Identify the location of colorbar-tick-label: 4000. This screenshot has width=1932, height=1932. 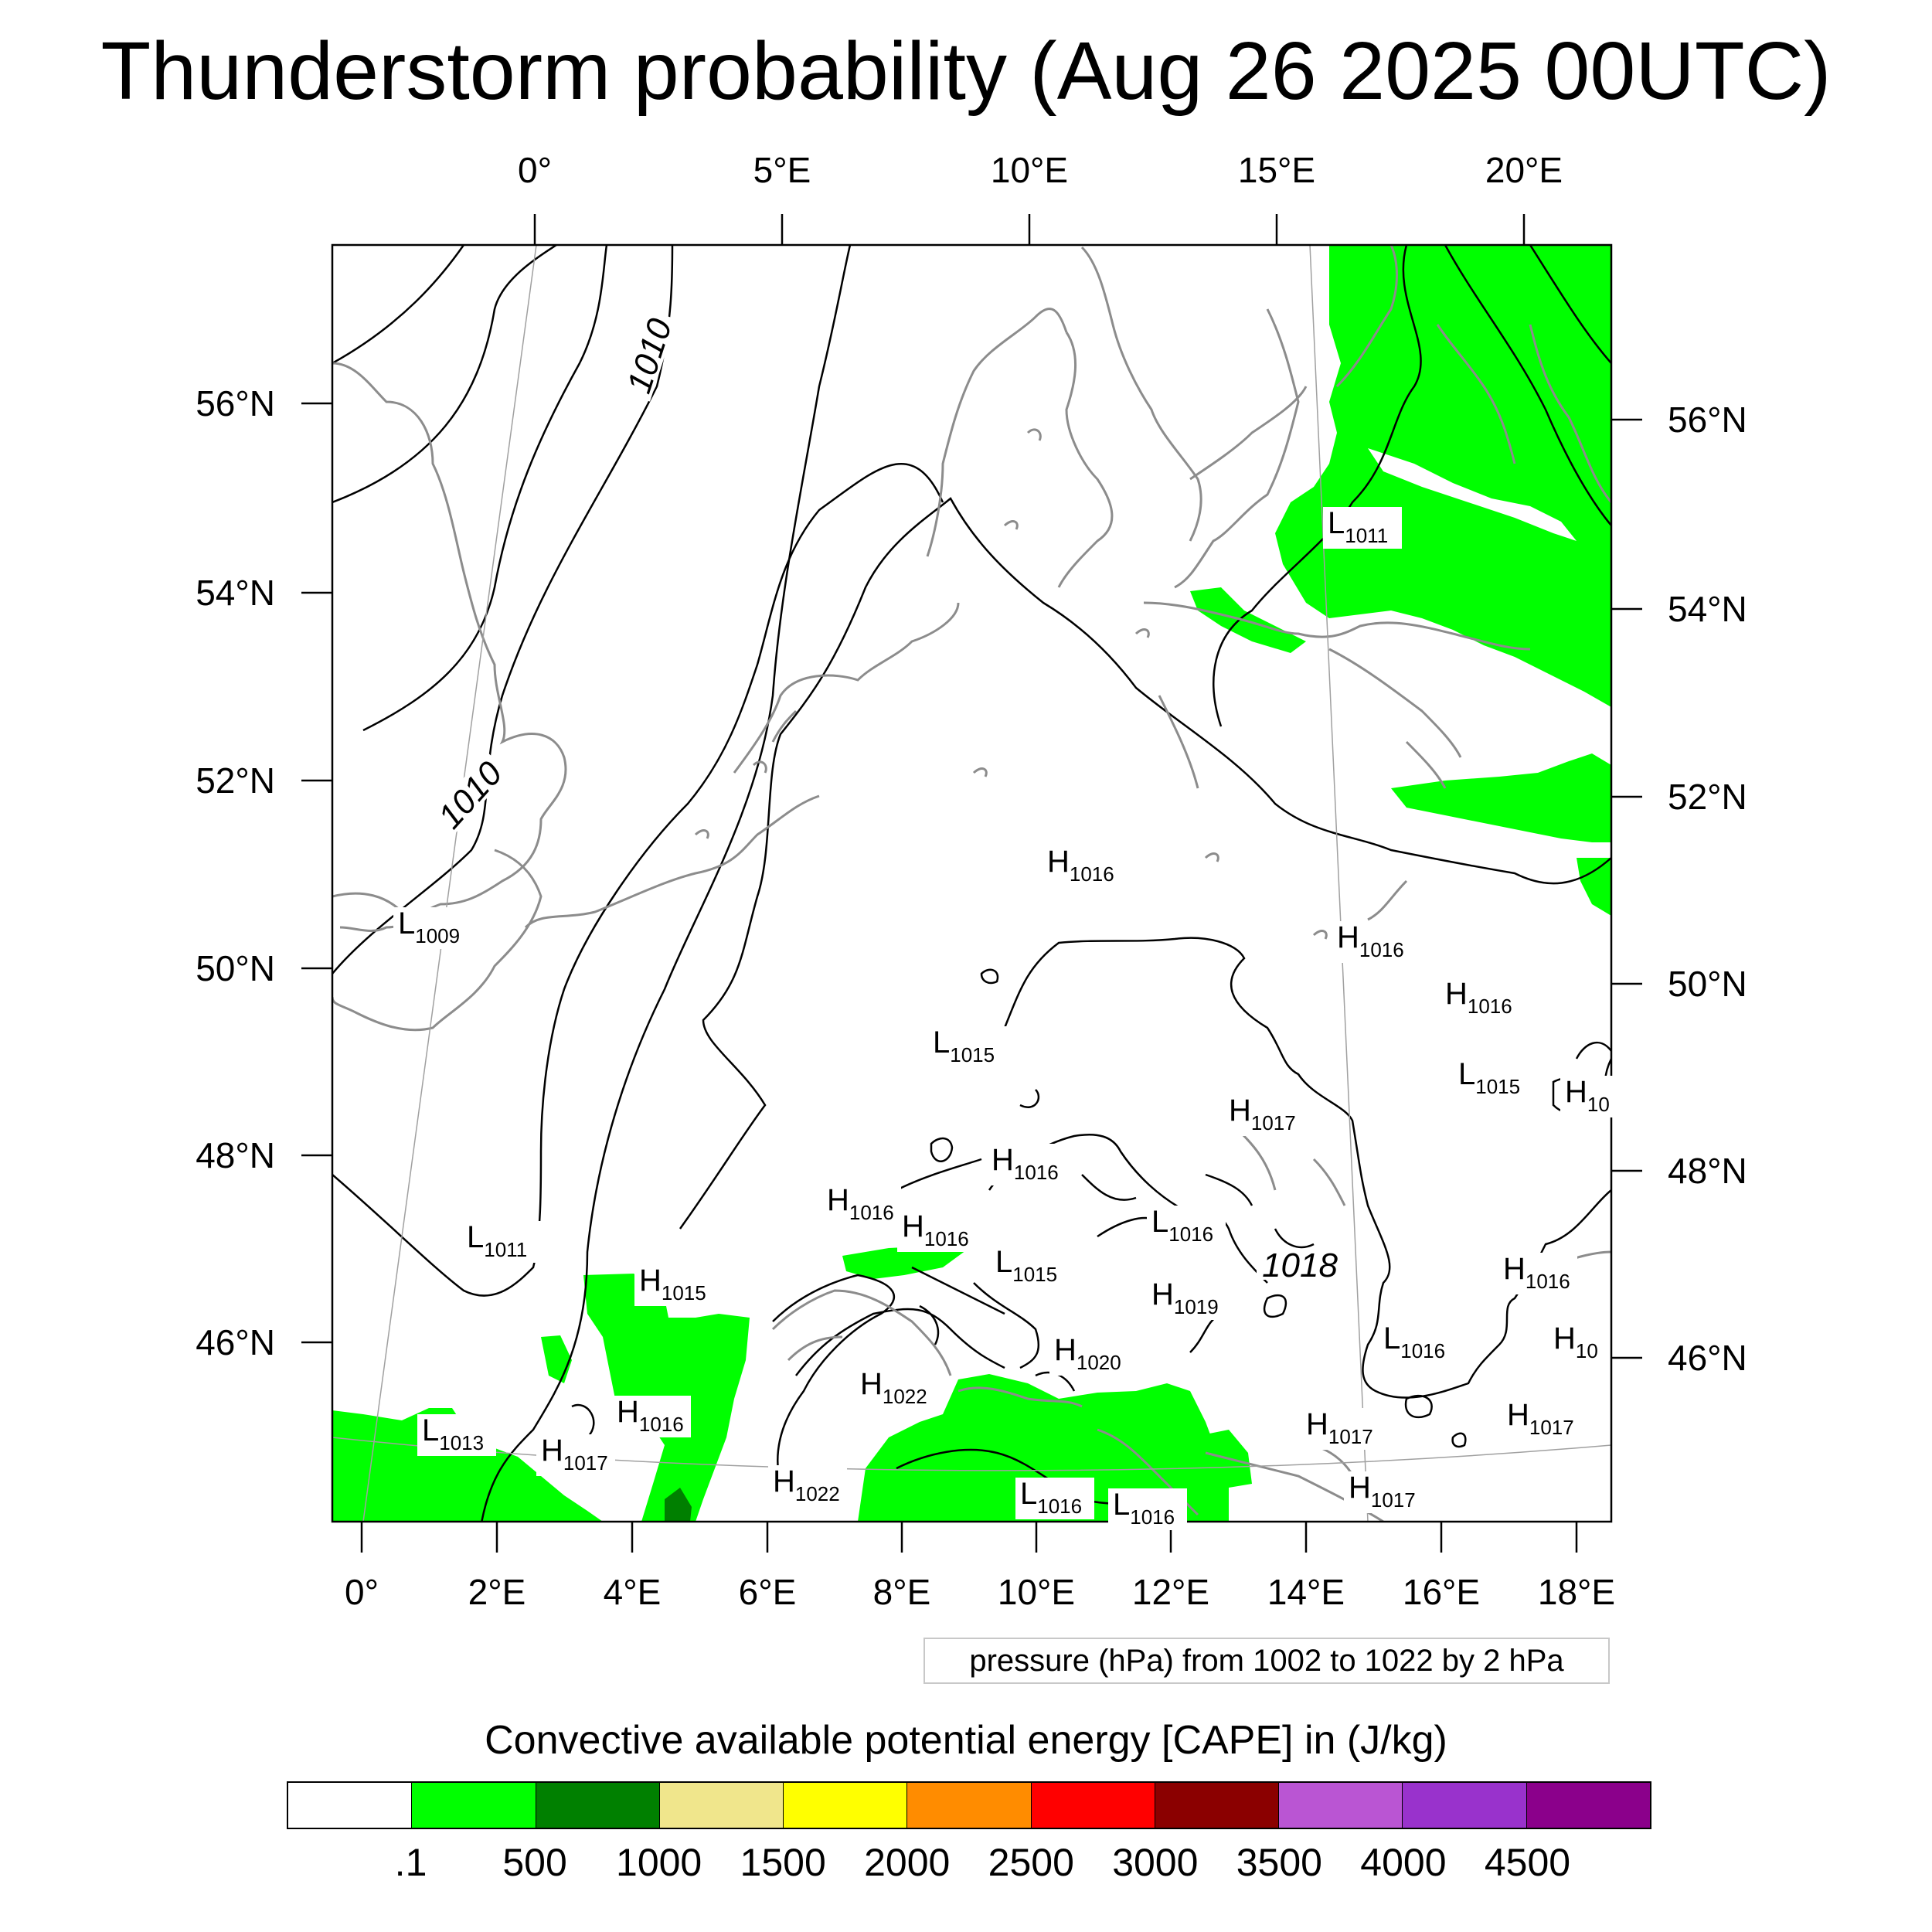
(1404, 1863).